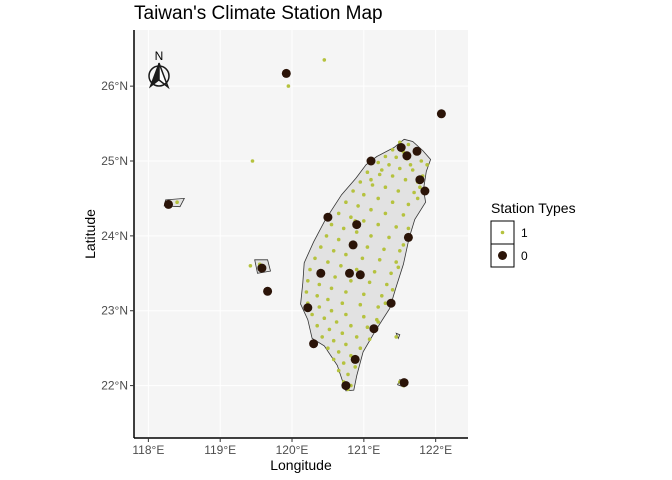  Describe the element at coordinates (148, 450) in the screenshot. I see `x-tick-label: 118°E` at that location.